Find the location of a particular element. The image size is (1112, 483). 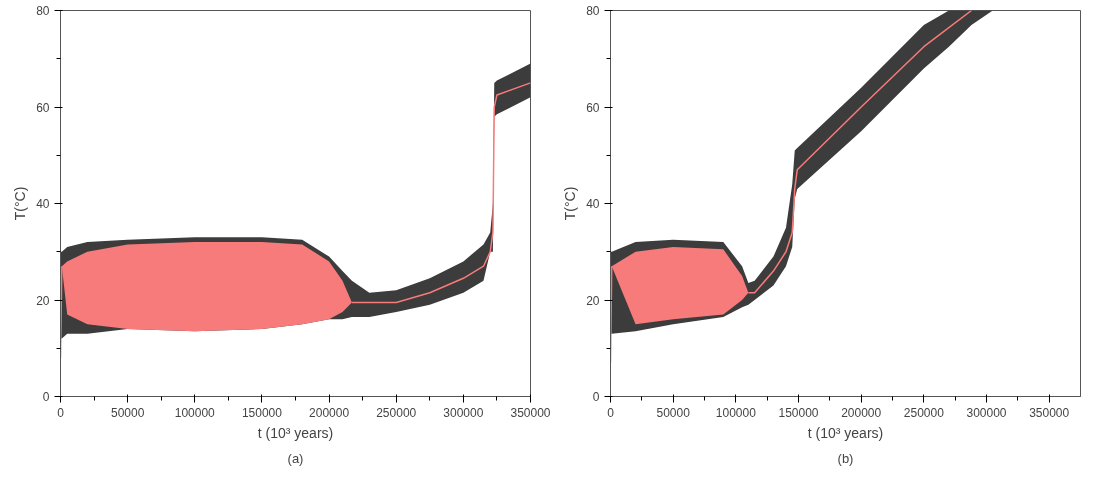

text: (a) is located at coordinates (295, 458).